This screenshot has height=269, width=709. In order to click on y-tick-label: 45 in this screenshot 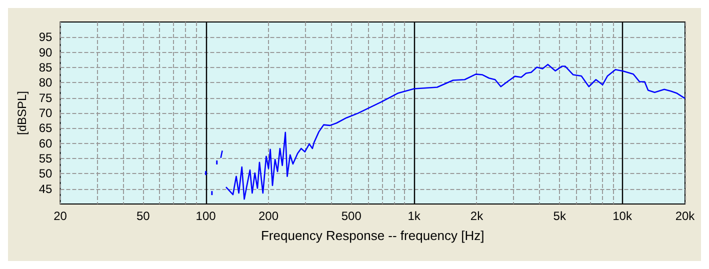, I will do `click(45, 189)`.